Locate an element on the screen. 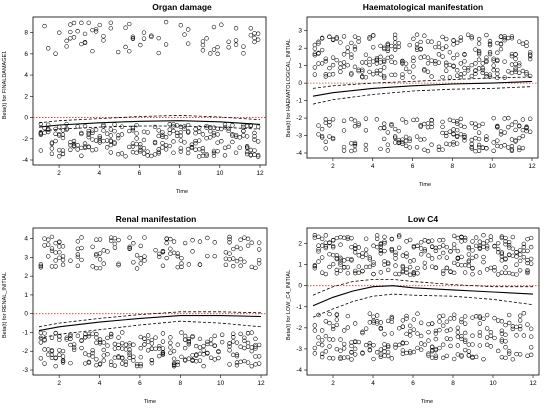  x-tick-label: 8 is located at coordinates (453, 166).